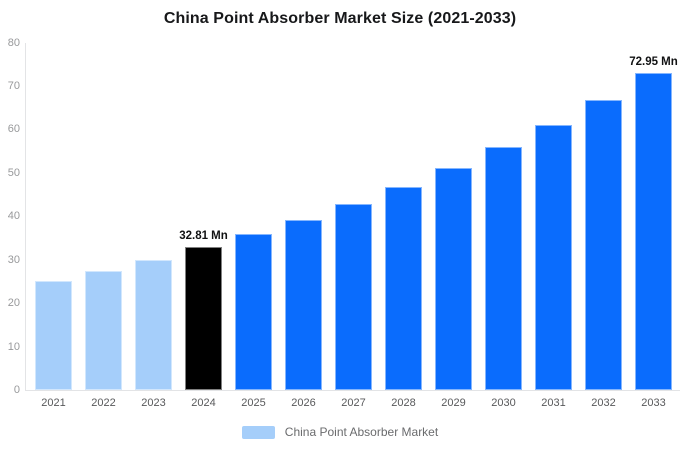 This screenshot has height=450, width=680. What do you see at coordinates (253, 312) in the screenshot?
I see `bar-2025` at bounding box center [253, 312].